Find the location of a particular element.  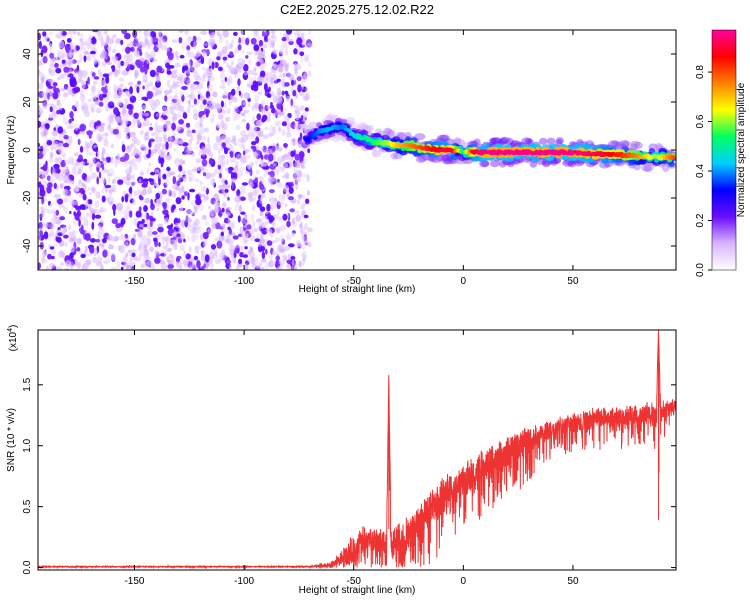

y-tick-label: 1.5 is located at coordinates (27, 384).